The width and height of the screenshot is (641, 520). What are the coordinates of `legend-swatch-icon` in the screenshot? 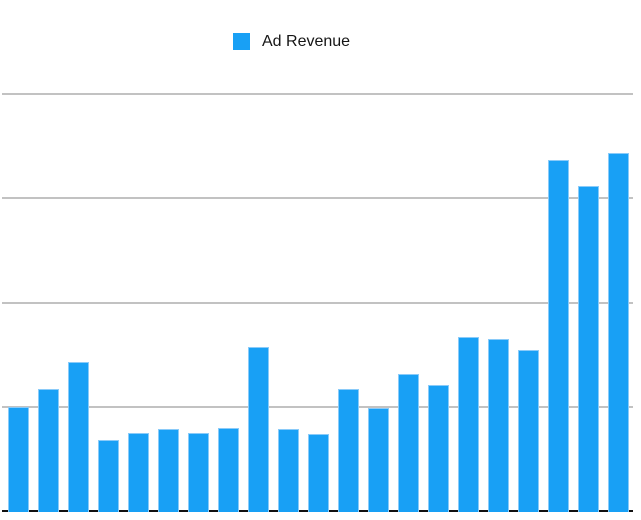 It's located at (241, 41).